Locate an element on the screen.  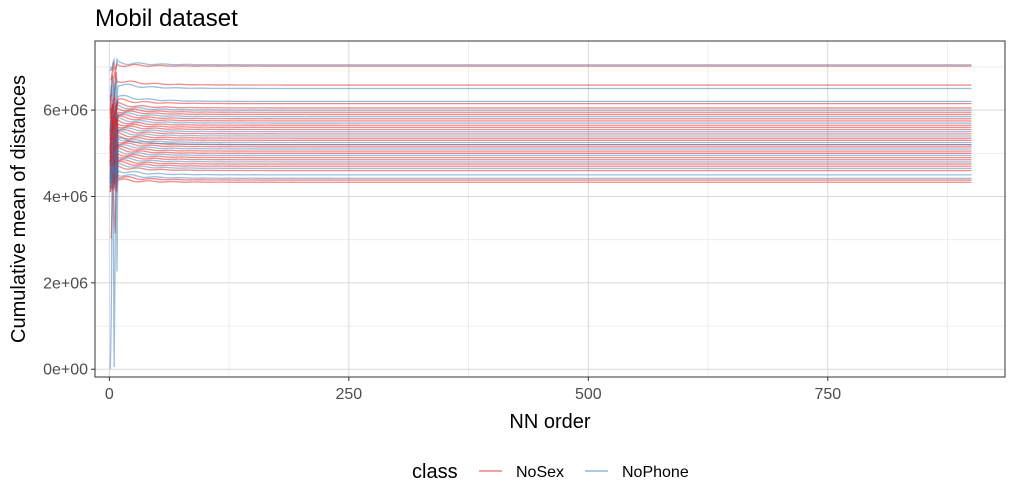
x-axis-title: NN order is located at coordinates (549, 422).